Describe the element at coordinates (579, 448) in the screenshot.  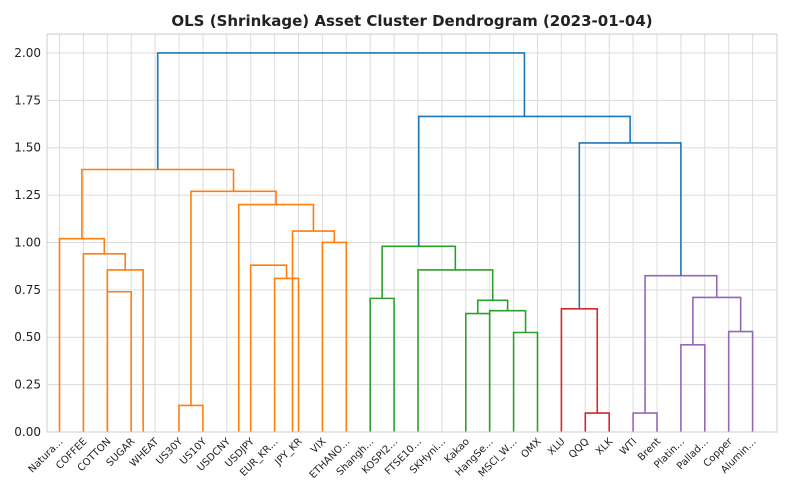
I see `x-tick-label: QQQ` at that location.